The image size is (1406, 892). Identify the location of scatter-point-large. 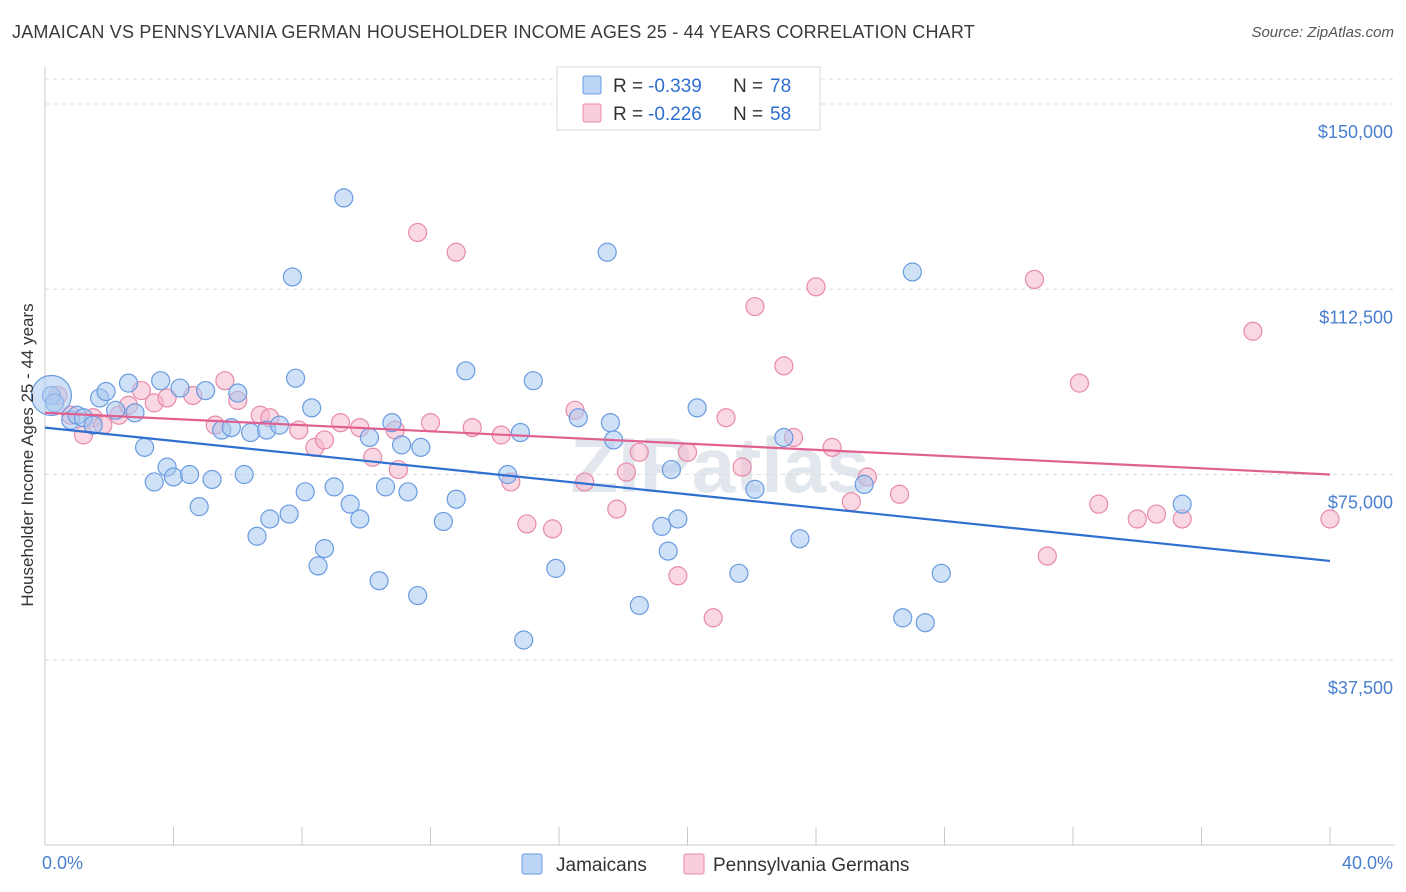
(51, 395).